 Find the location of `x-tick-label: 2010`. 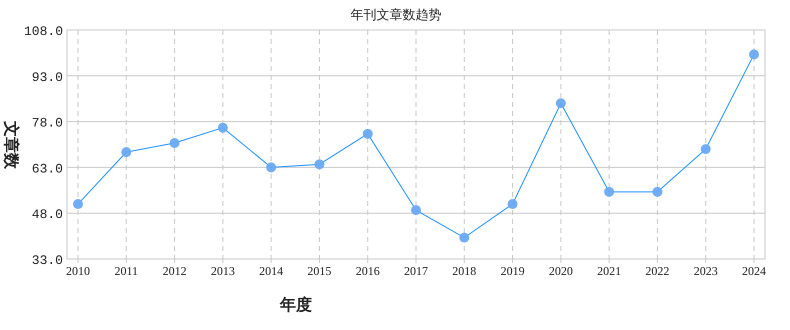

x-tick-label: 2010 is located at coordinates (78, 271).